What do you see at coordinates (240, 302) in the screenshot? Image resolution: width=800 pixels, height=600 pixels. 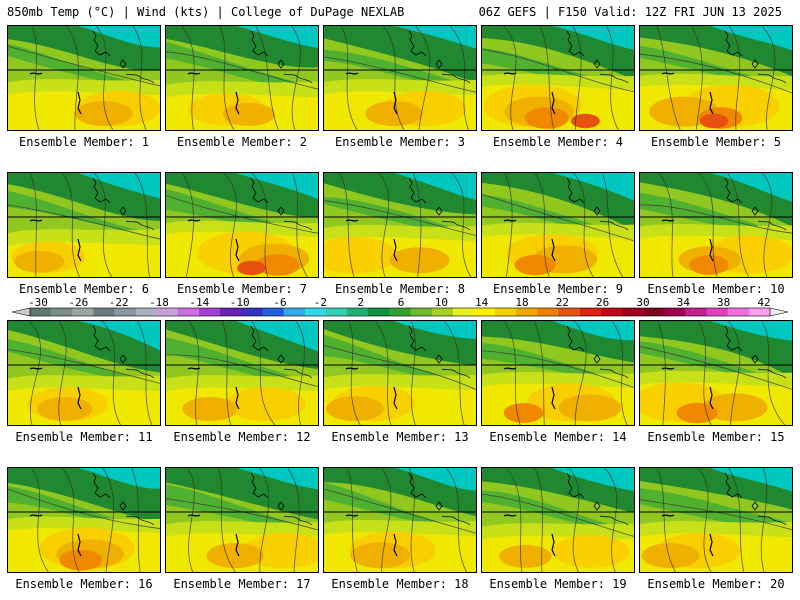 I see `colorbar-tick-label: -10` at bounding box center [240, 302].